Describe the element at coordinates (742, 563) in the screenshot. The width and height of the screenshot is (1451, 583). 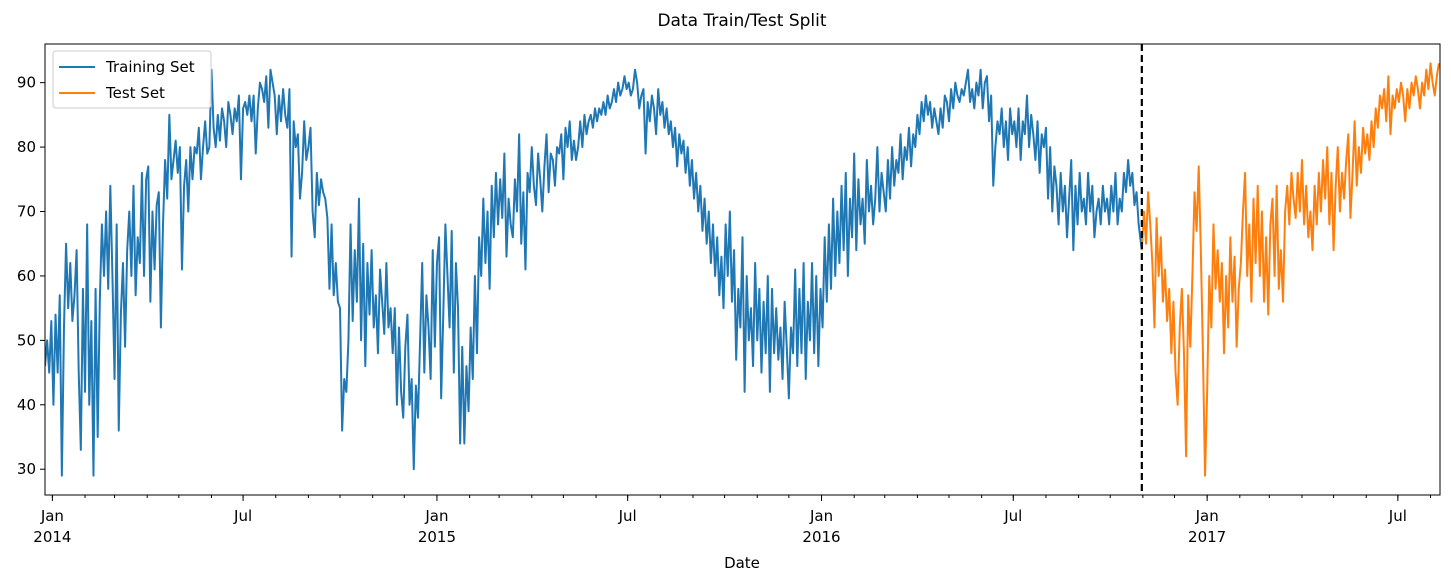
I see `x-axis-title: Date` at that location.